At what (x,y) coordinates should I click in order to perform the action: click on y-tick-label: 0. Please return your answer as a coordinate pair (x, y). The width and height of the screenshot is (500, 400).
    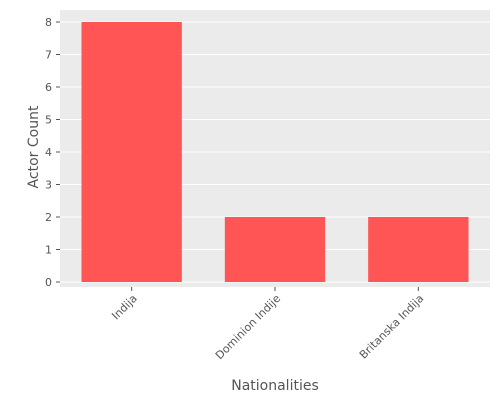
    Looking at the image, I should click on (48, 282).